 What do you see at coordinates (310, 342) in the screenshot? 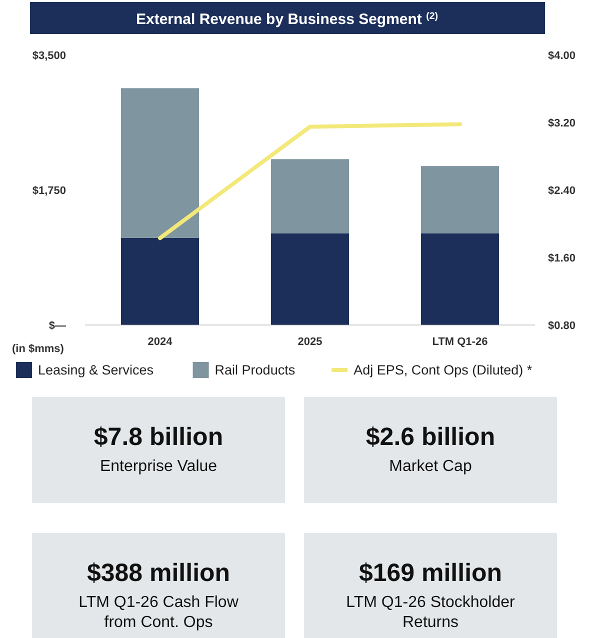
I see `x-tick-label: 2025` at bounding box center [310, 342].